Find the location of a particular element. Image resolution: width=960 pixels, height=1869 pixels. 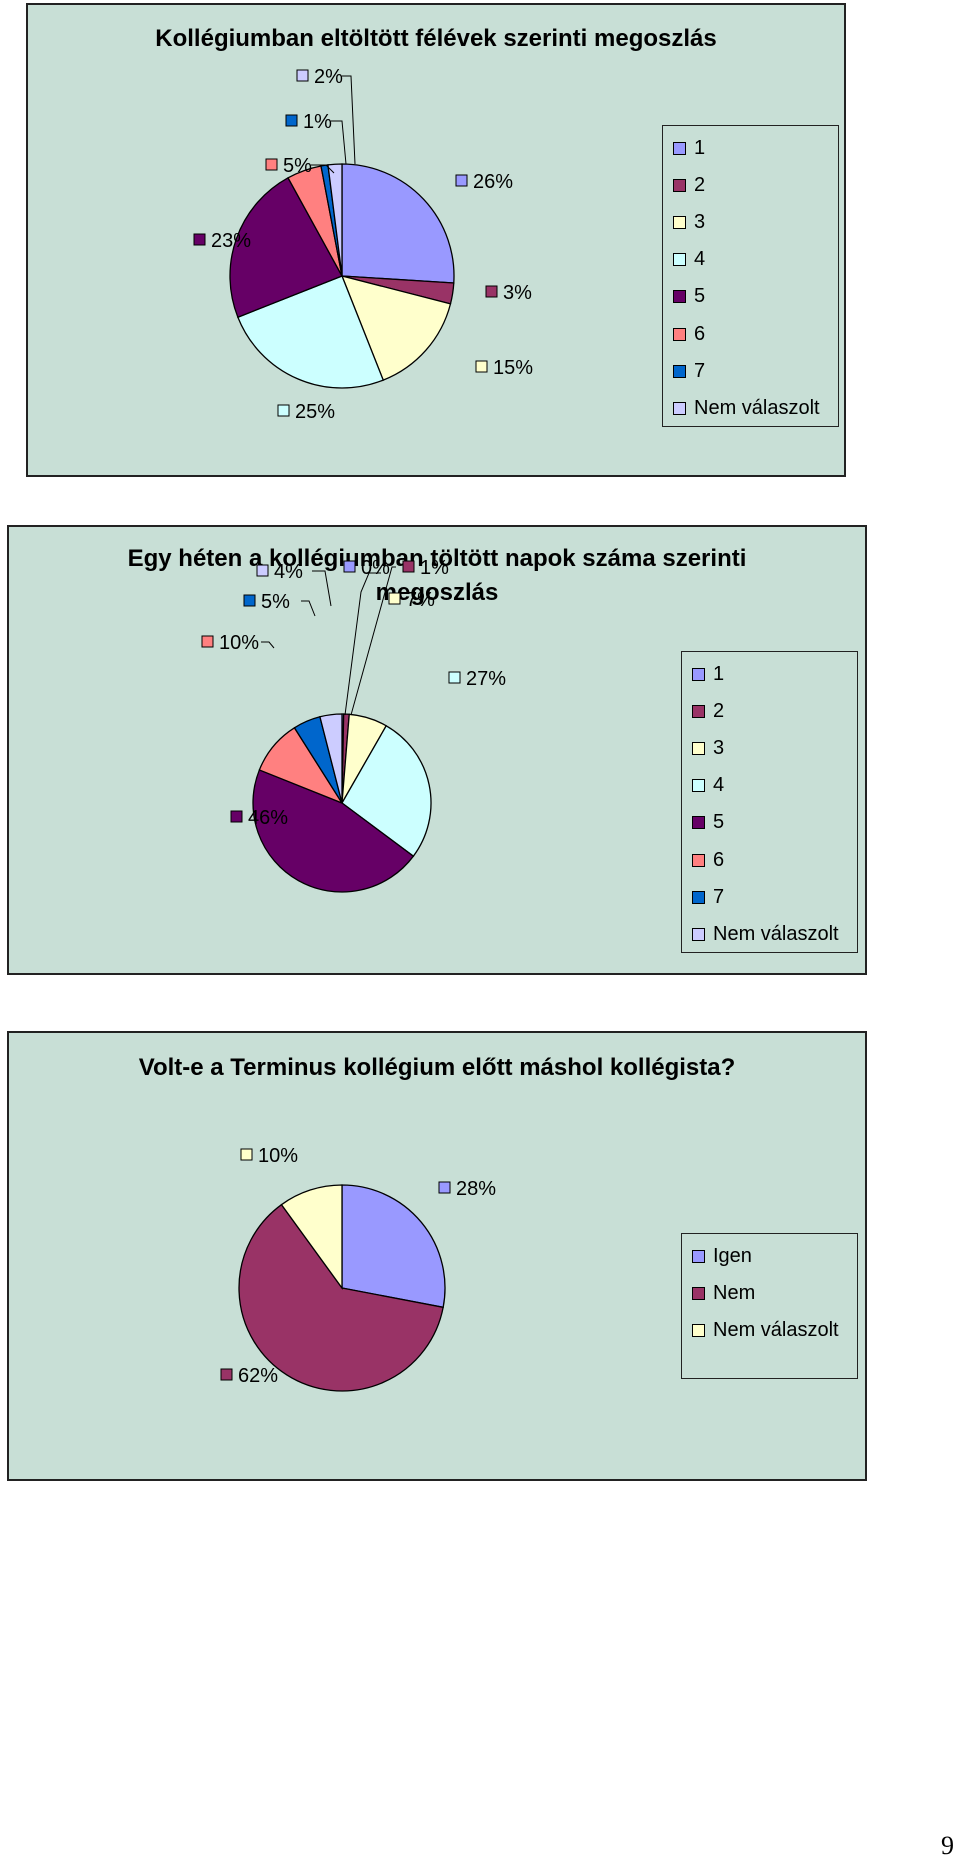

svg-text: 15% is located at coordinates (513, 368).